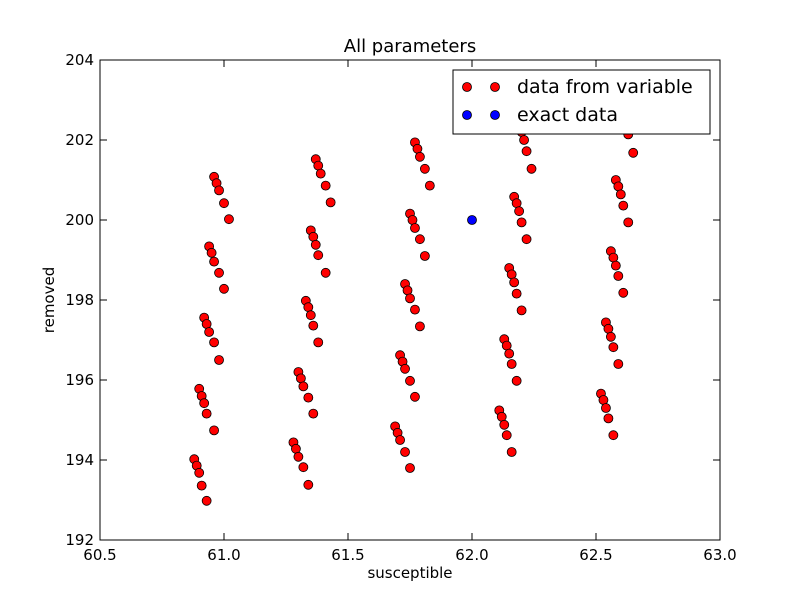 Image resolution: width=800 pixels, height=600 pixels. Describe the element at coordinates (567, 115) in the screenshot. I see `legend-label-series-2: exact data` at that location.